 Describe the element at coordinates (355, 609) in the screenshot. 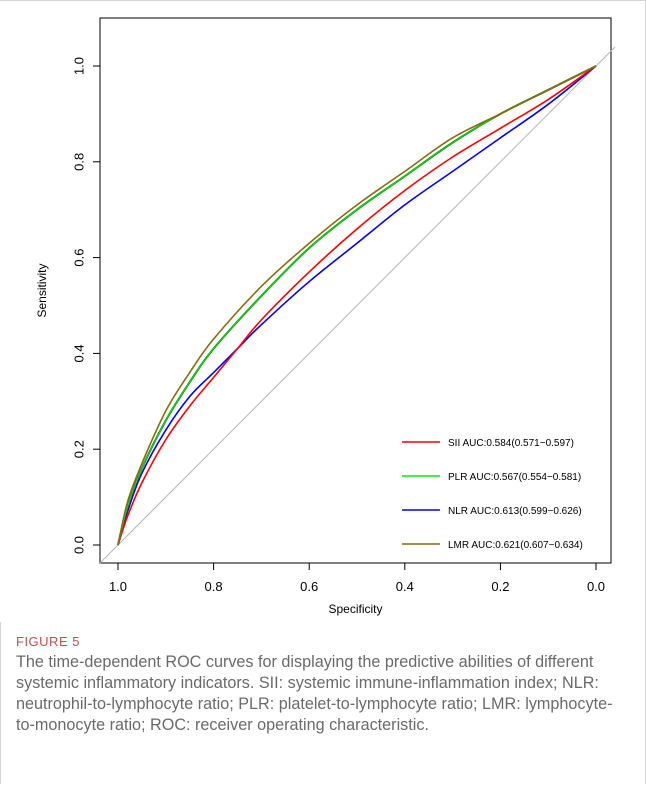

I see `x-axis-label: Specificity` at that location.